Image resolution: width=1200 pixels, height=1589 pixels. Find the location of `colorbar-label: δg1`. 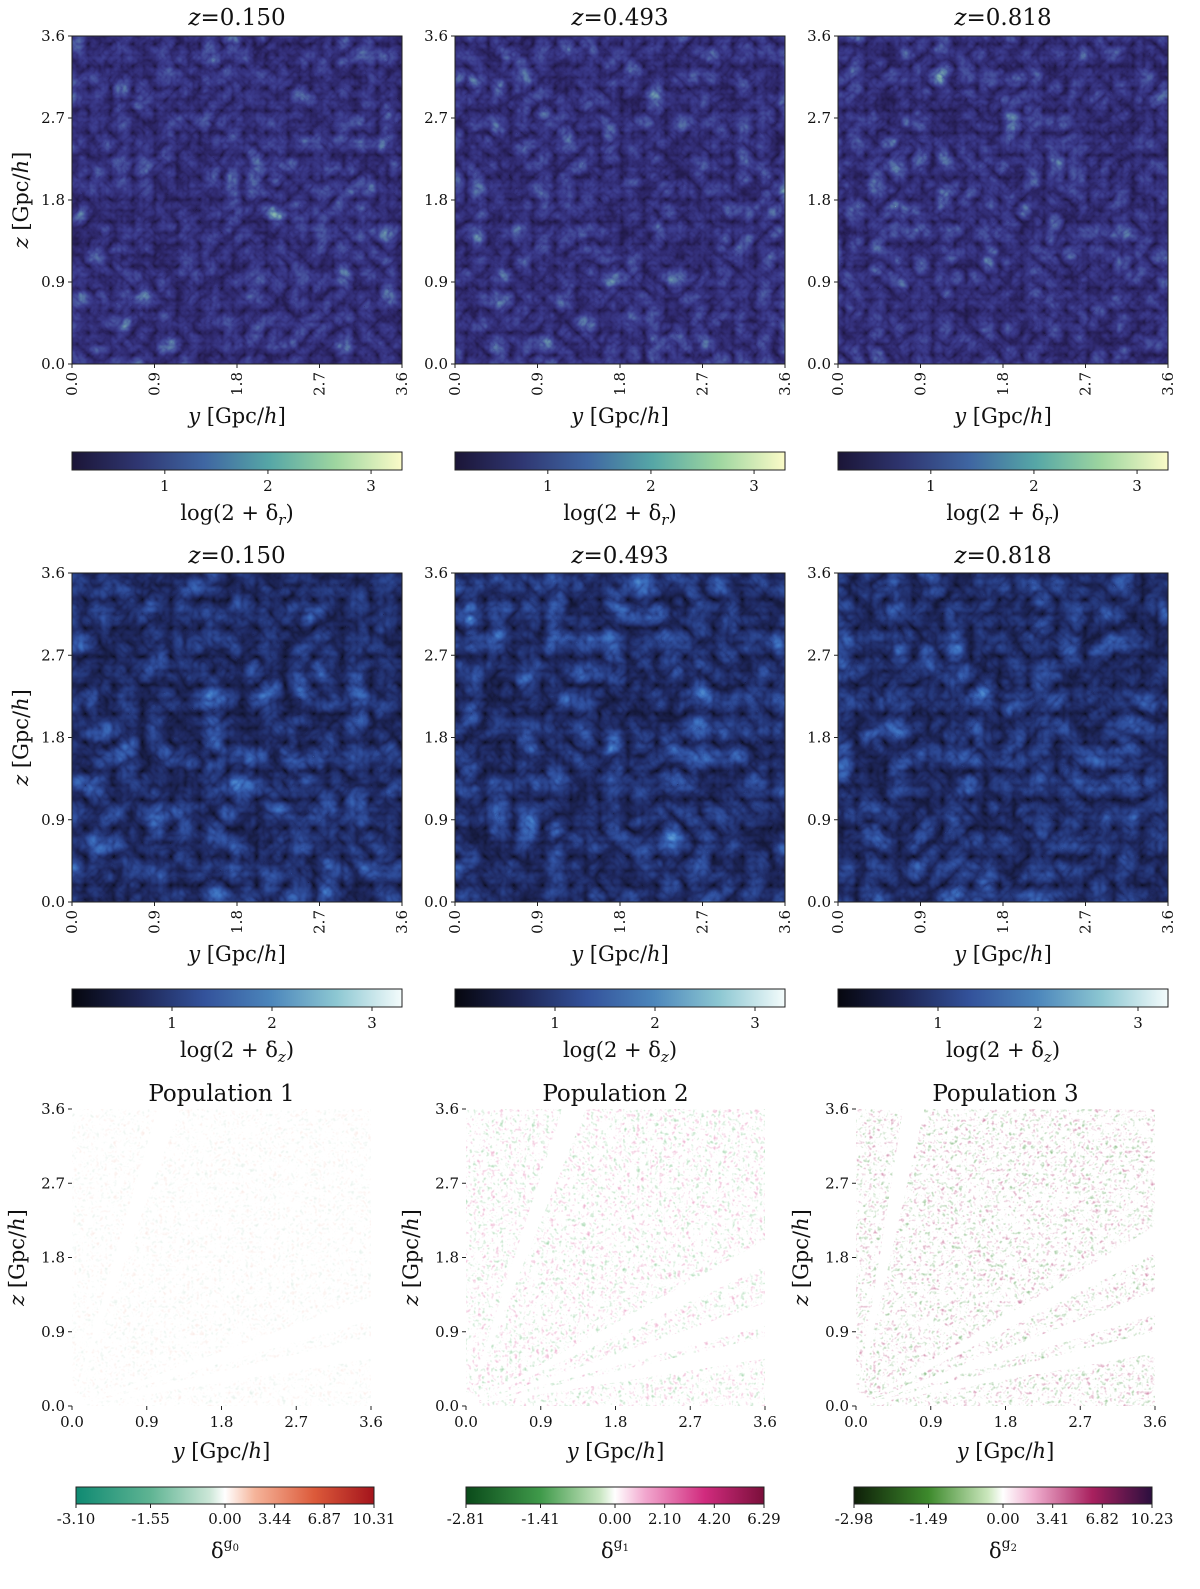

colorbar-label: δg1 is located at coordinates (615, 1549).